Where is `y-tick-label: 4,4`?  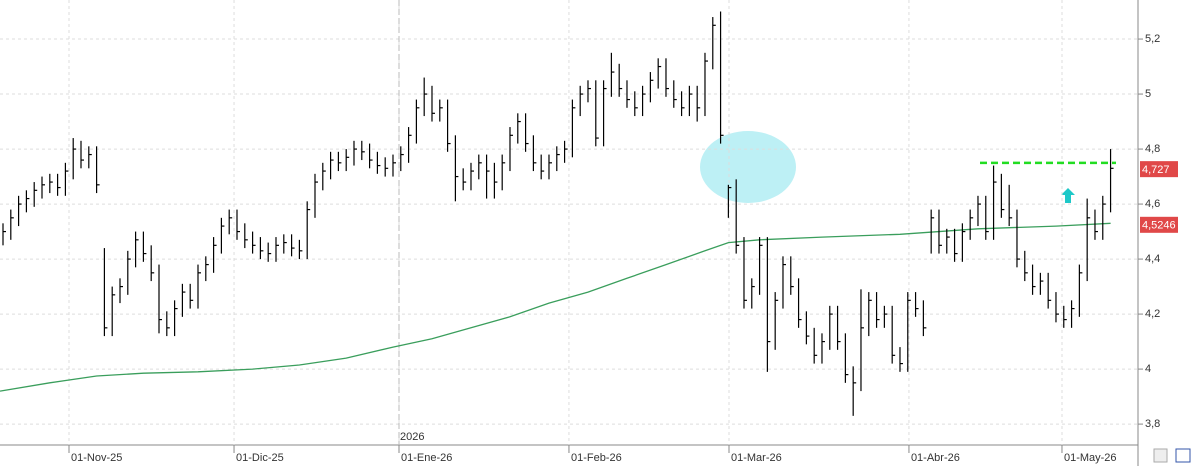 y-tick-label: 4,4 is located at coordinates (1152, 259).